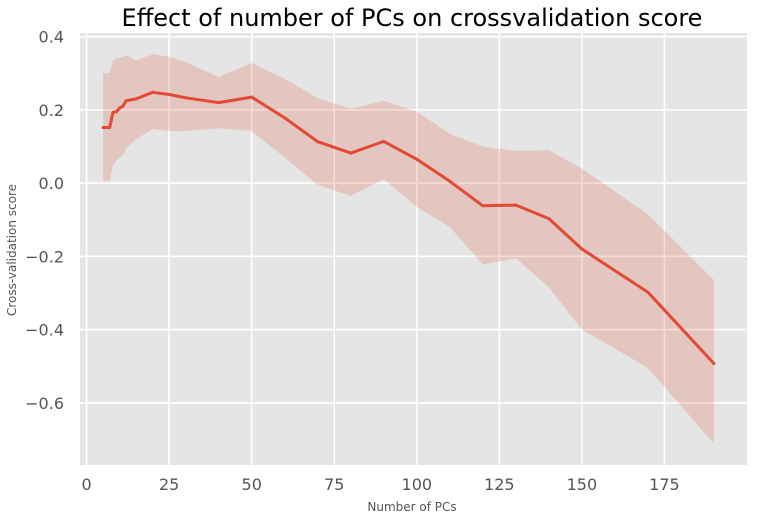 This screenshot has height=520, width=757. Describe the element at coordinates (44, 403) in the screenshot. I see `y-tick-label: −0.6` at that location.